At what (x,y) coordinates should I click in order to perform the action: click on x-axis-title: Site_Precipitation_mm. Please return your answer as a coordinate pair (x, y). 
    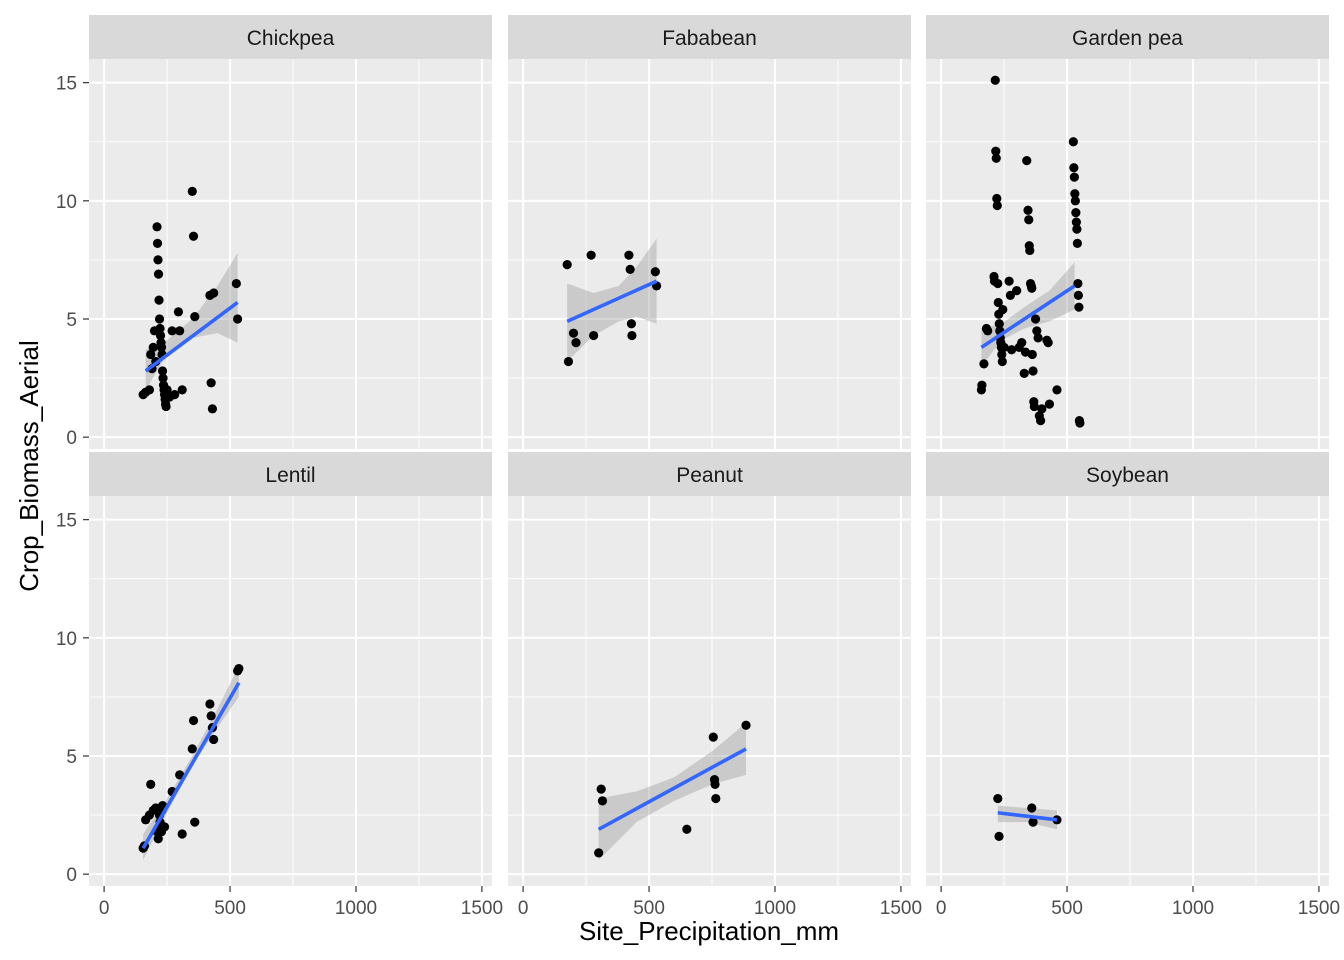
    Looking at the image, I should click on (709, 931).